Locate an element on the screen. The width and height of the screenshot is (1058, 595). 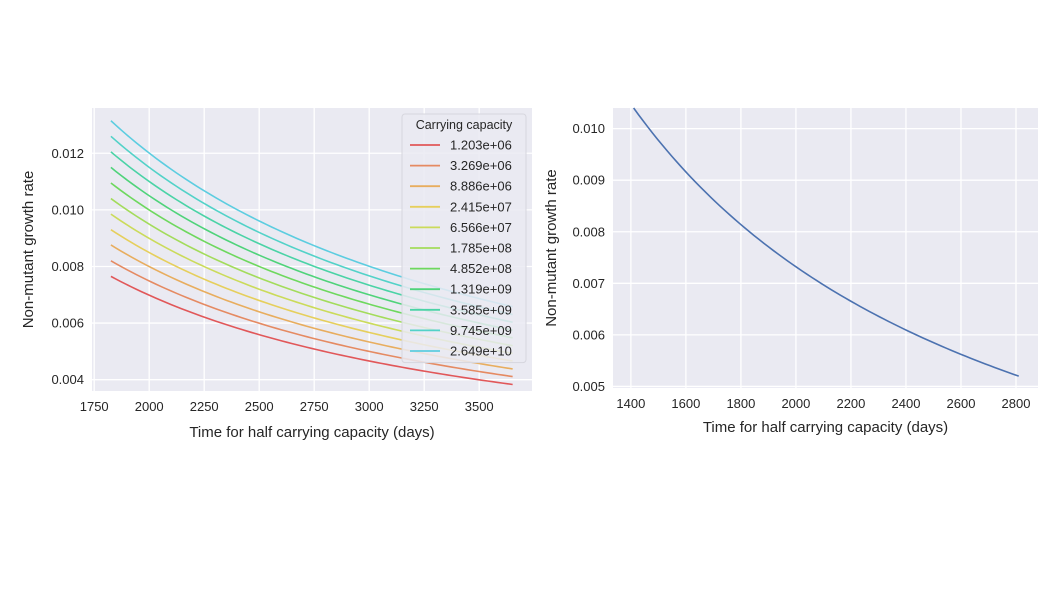
y-tick-label: 0.005 is located at coordinates (588, 386).